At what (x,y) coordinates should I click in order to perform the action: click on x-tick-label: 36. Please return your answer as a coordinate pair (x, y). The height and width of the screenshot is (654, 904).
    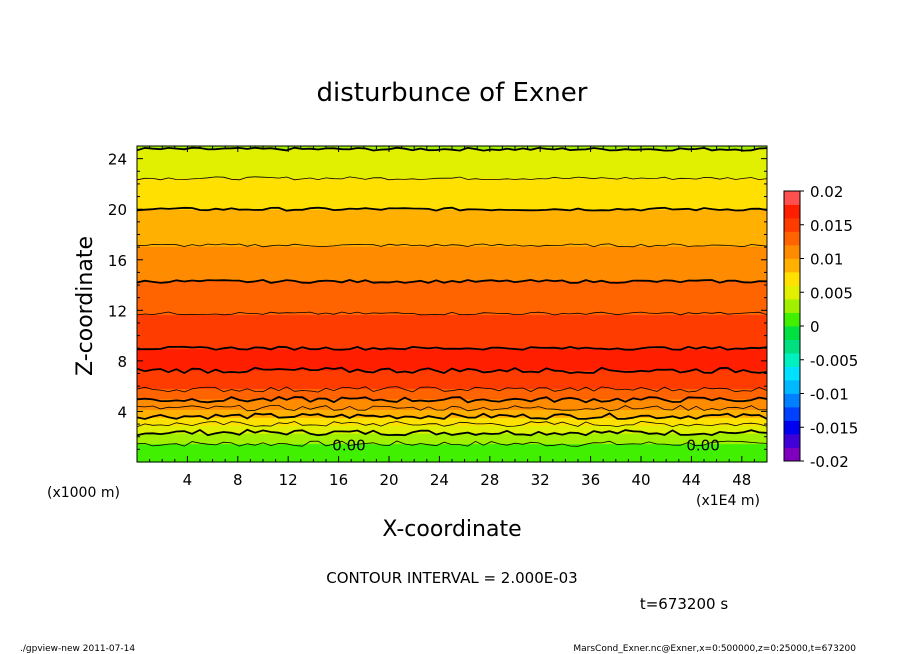
    Looking at the image, I should click on (590, 480).